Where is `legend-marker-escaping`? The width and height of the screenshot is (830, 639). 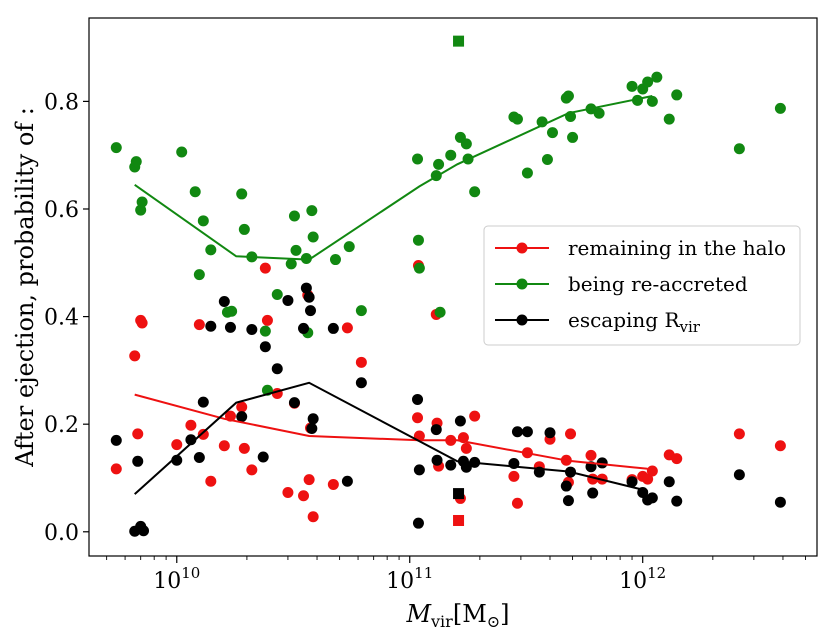 legend-marker-escaping is located at coordinates (522, 320).